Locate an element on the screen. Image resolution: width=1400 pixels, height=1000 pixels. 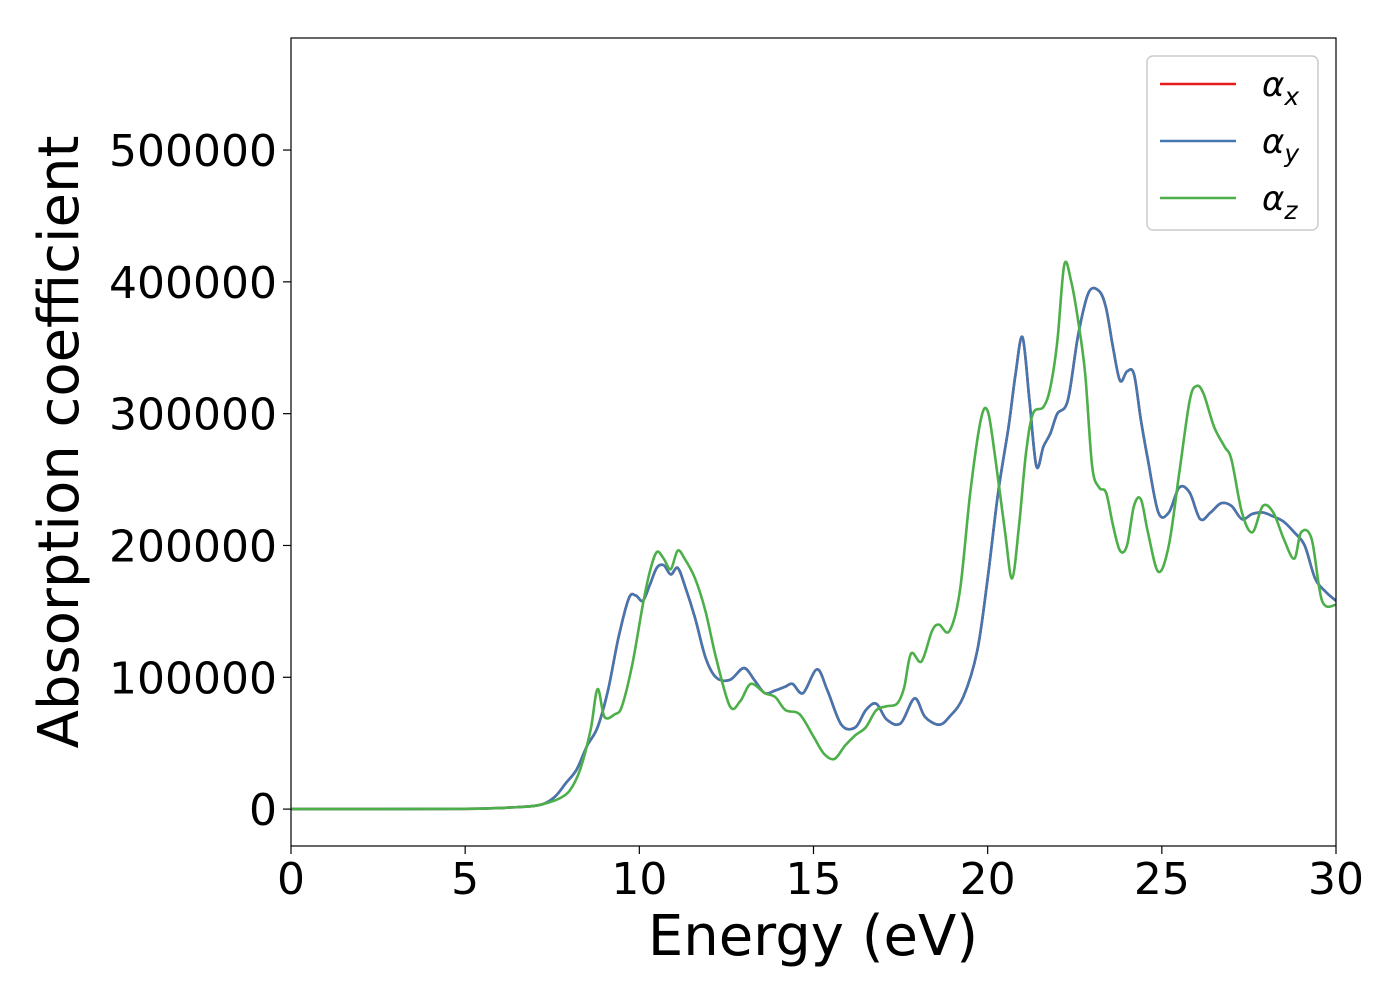
legend-label-x: αx is located at coordinates (1280, 88).